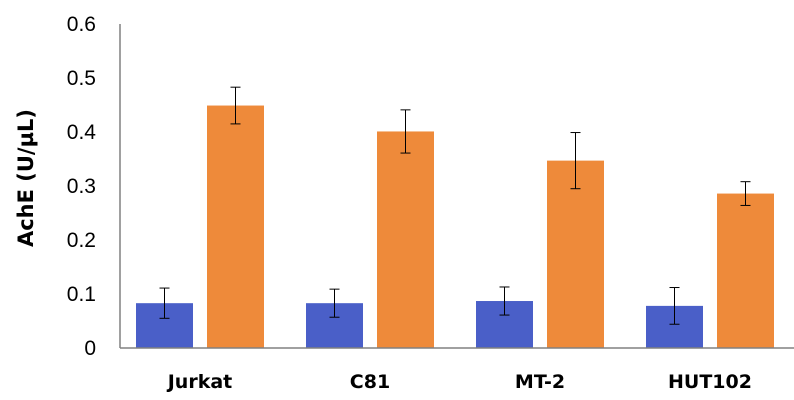 This screenshot has height=400, width=794. What do you see at coordinates (90, 348) in the screenshot?
I see `y-tick-label: 0` at bounding box center [90, 348].